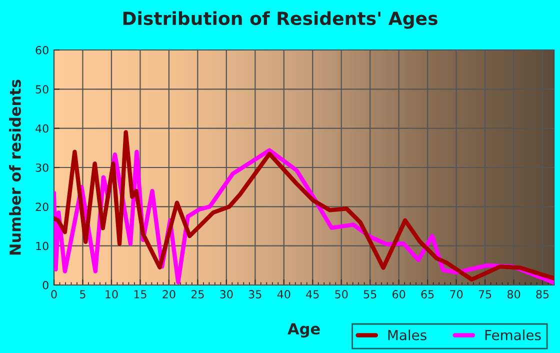 Image resolution: width=560 pixels, height=353 pixels. Describe the element at coordinates (280, 20) in the screenshot. I see `chart-title: Distribution of Residents' Ages` at that location.